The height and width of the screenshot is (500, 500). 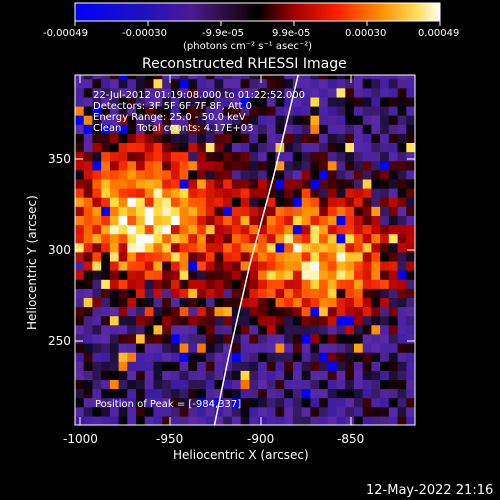 What do you see at coordinates (199, 95) in the screenshot?
I see `info-time-range: 22-Jul-2012 01:19:08.000 to 01:22:52.000` at bounding box center [199, 95].